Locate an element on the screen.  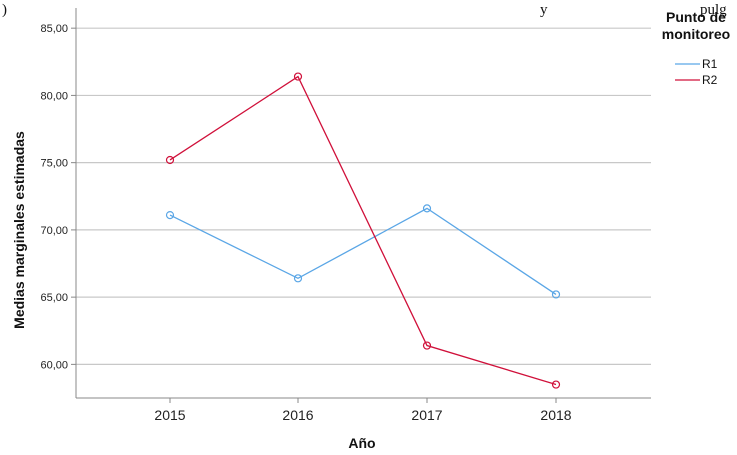
legend-title-line2: monitoreo is located at coordinates (696, 34).